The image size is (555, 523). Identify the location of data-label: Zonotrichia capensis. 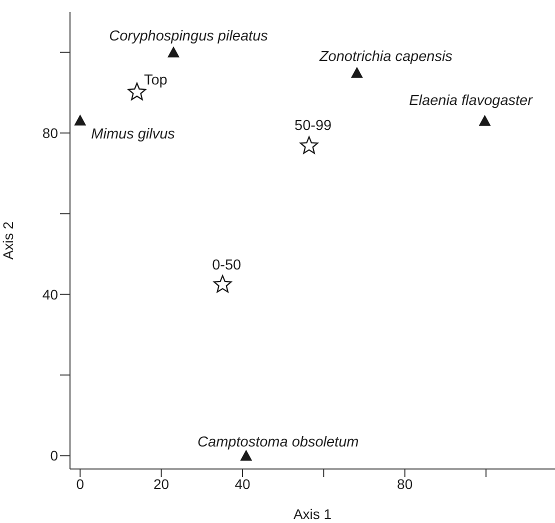
(385, 56).